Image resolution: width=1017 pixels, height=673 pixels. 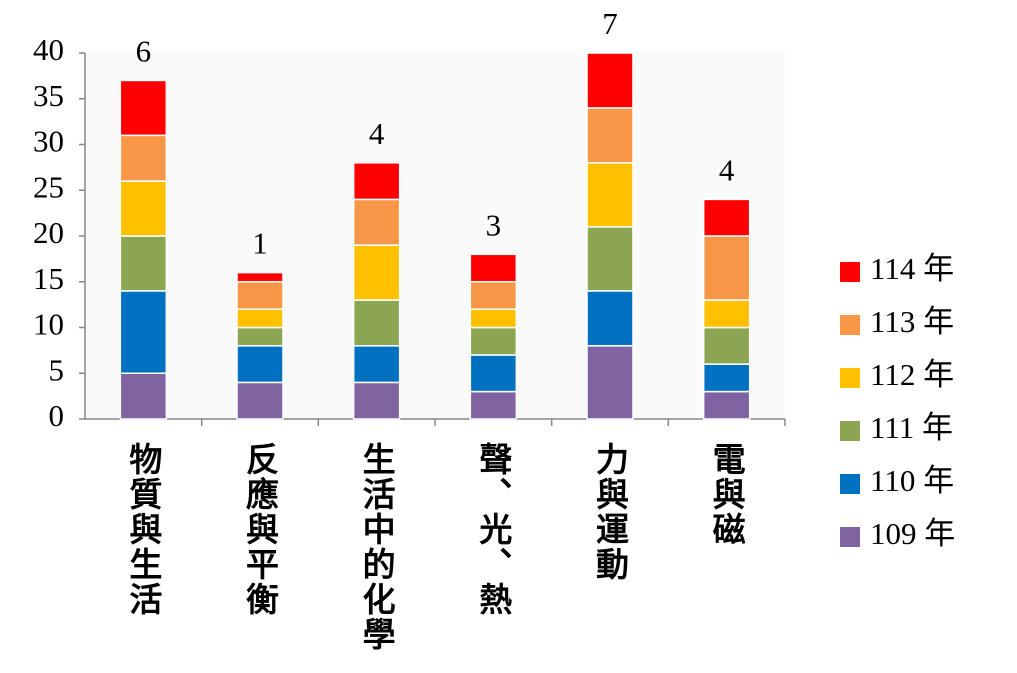 I want to click on top-label: 7, so click(x=610, y=23).